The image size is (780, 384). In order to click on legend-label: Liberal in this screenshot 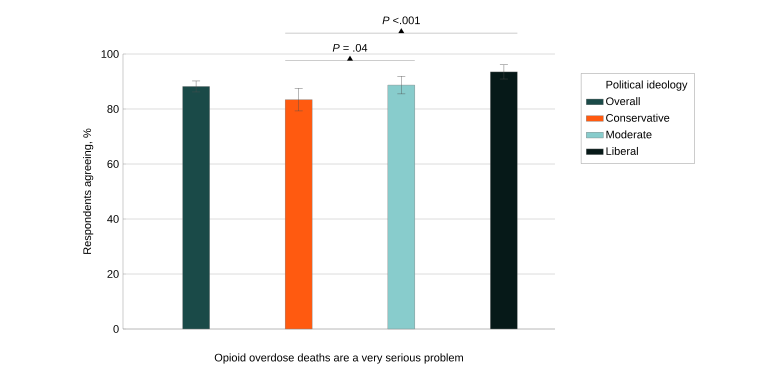, I will do `click(622, 151)`.